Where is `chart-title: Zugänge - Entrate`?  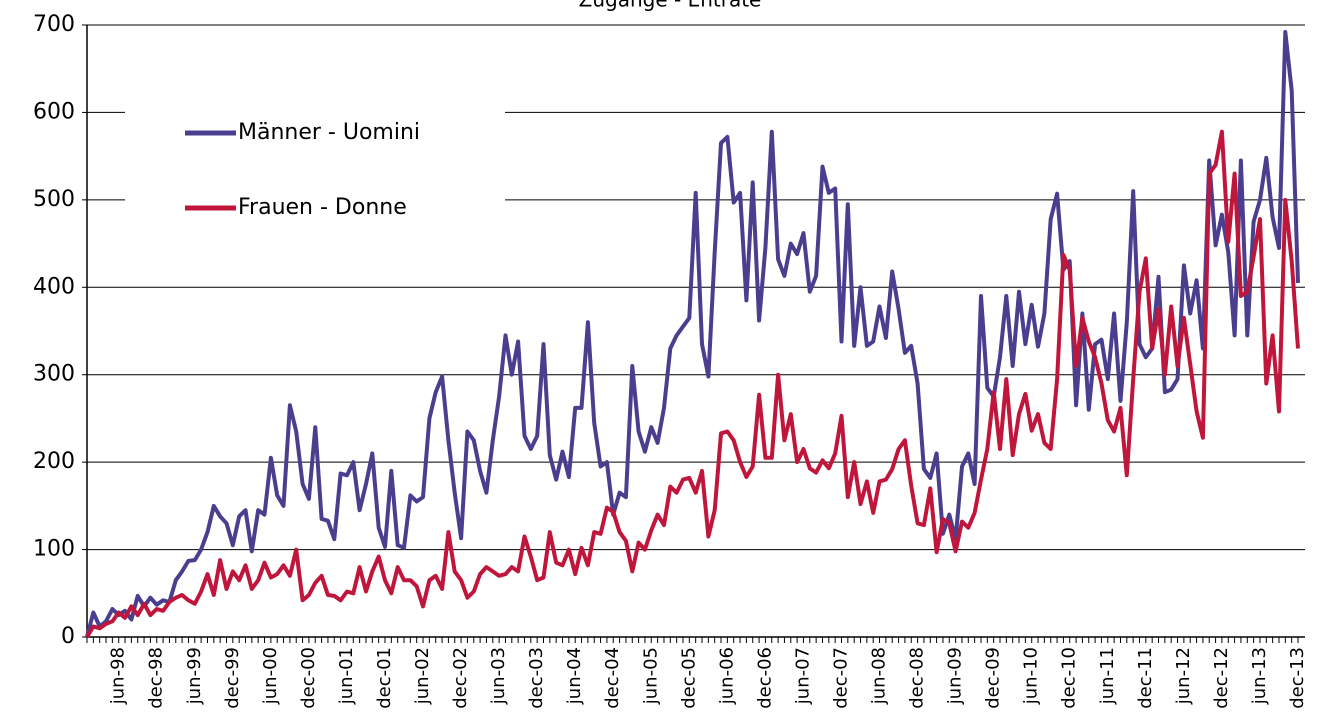
chart-title: Zugänge - Entrate is located at coordinates (670, 6).